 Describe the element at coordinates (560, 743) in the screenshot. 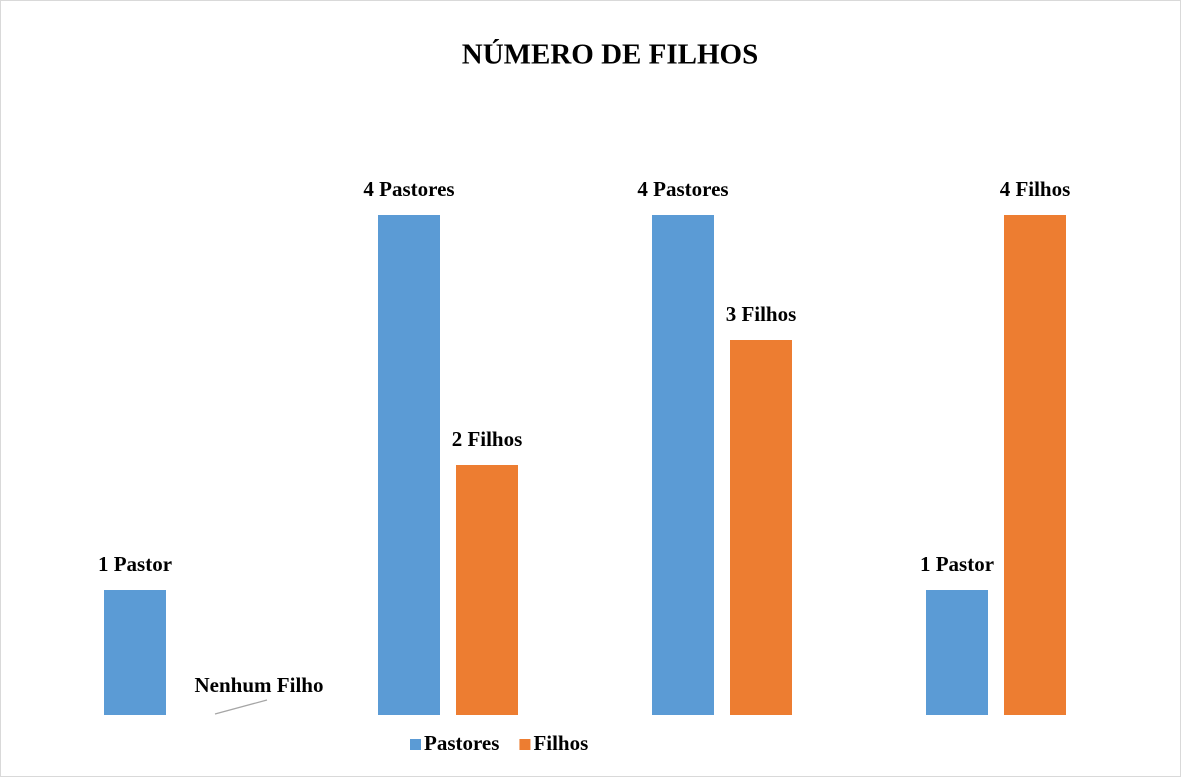

I see `legend-label: Filhos` at that location.